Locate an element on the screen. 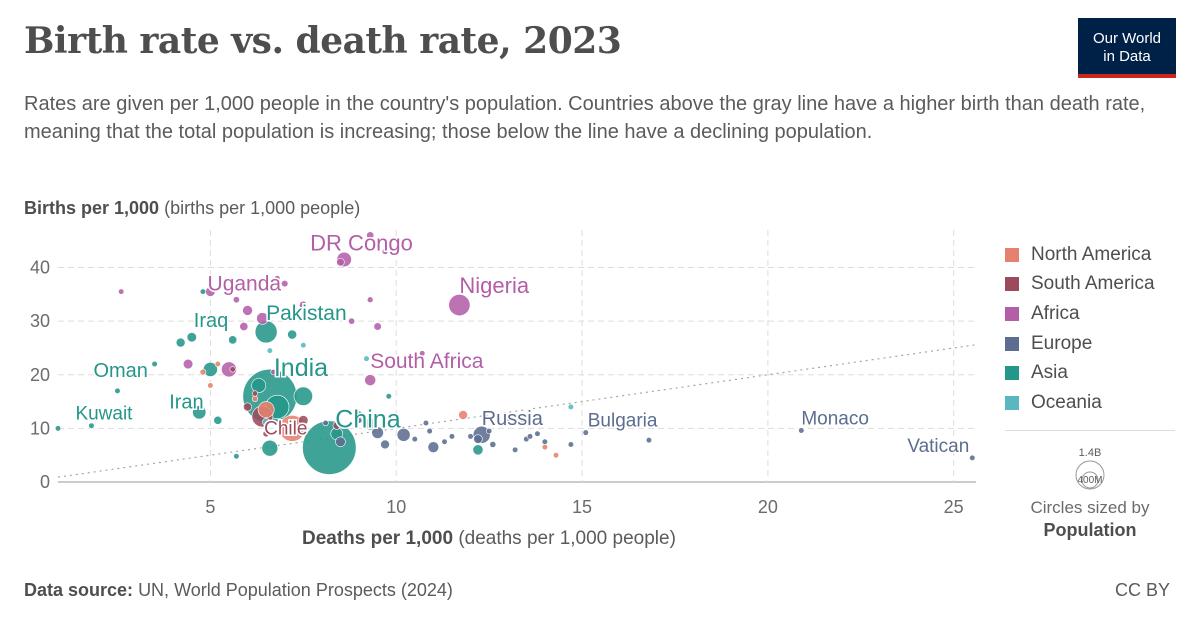  point-label: DR Congo is located at coordinates (362, 243).